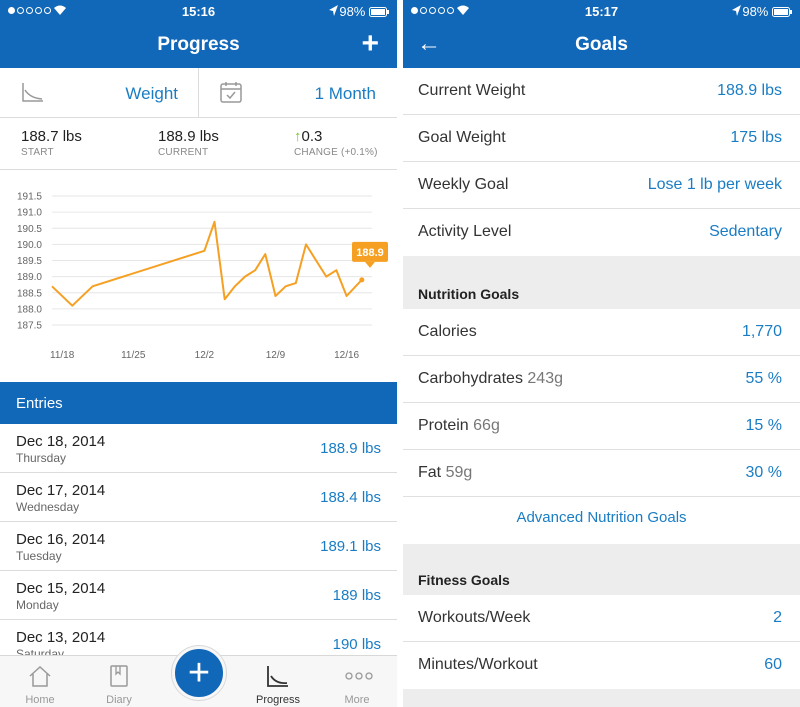 The width and height of the screenshot is (800, 707). Describe the element at coordinates (198, 93) in the screenshot. I see `filter-bar: Weight 1 Month` at that location.